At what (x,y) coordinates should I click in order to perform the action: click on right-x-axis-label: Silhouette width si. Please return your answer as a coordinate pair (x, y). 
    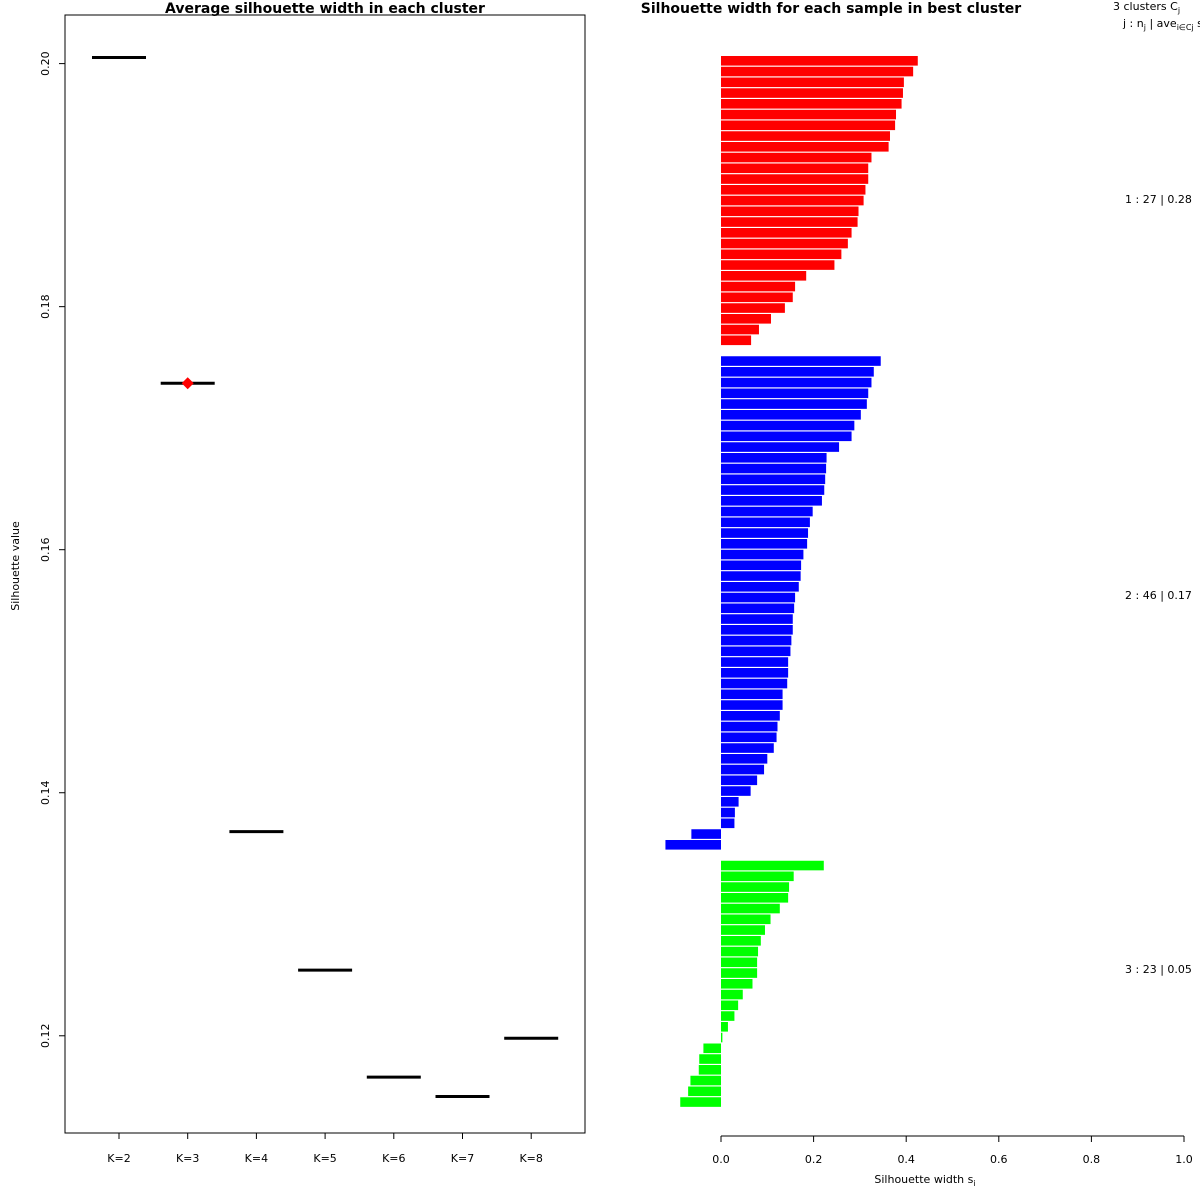
    Looking at the image, I should click on (924, 1180).